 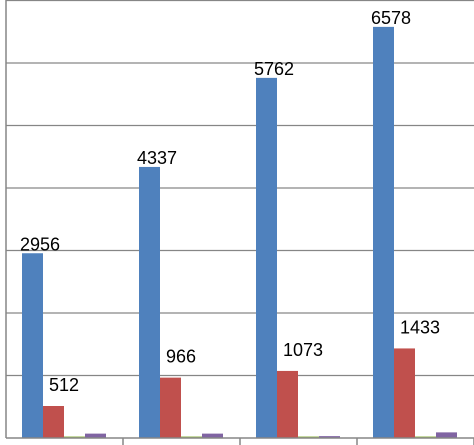 What do you see at coordinates (274, 69) in the screenshot?
I see `data-label-series-1-group-3: 5762` at bounding box center [274, 69].